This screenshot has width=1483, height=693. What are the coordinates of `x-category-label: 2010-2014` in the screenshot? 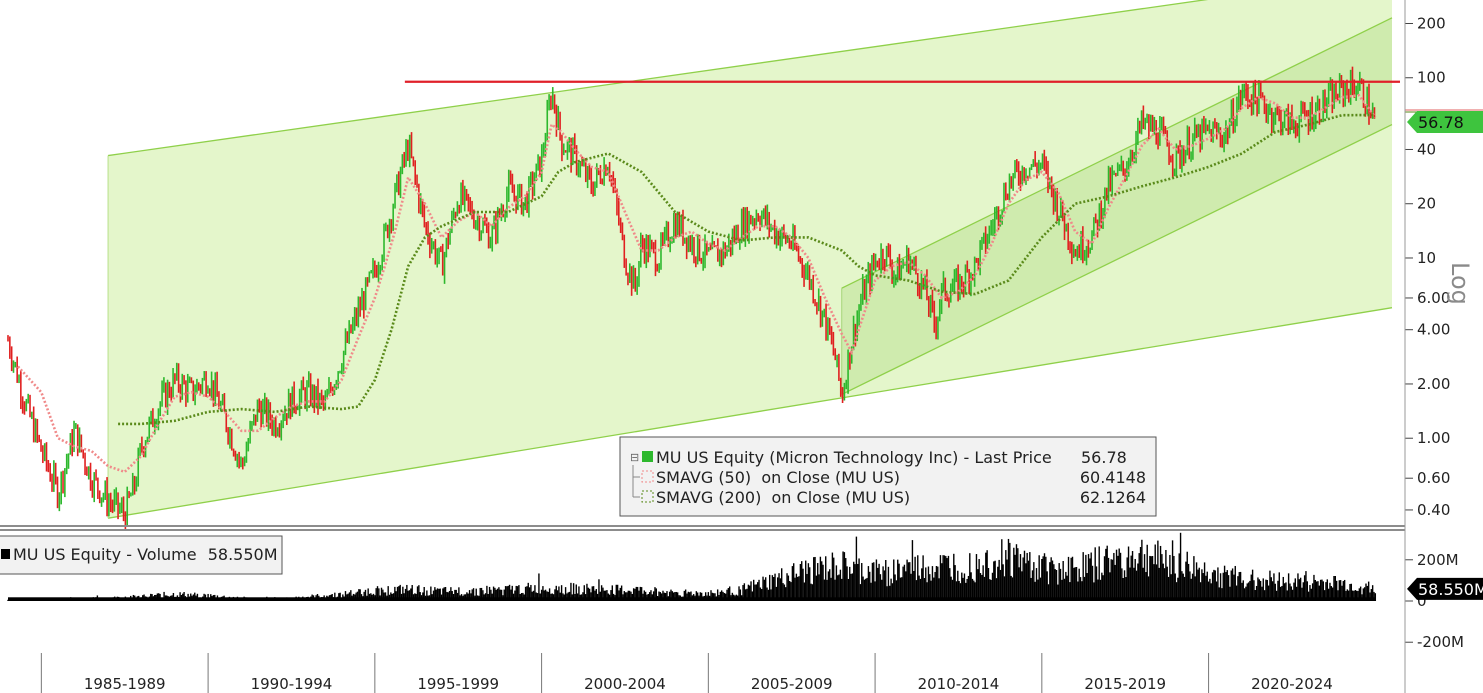 It's located at (959, 684).